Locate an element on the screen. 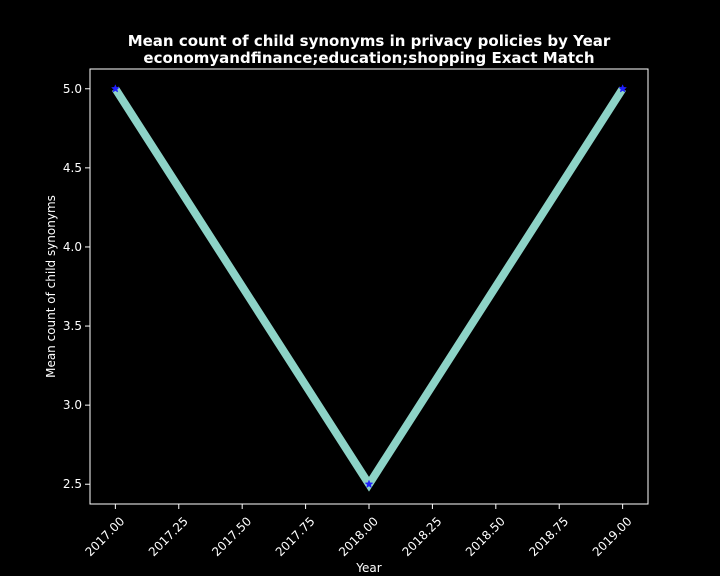 The image size is (720, 576). x-axis-label: Year is located at coordinates (368, 568).